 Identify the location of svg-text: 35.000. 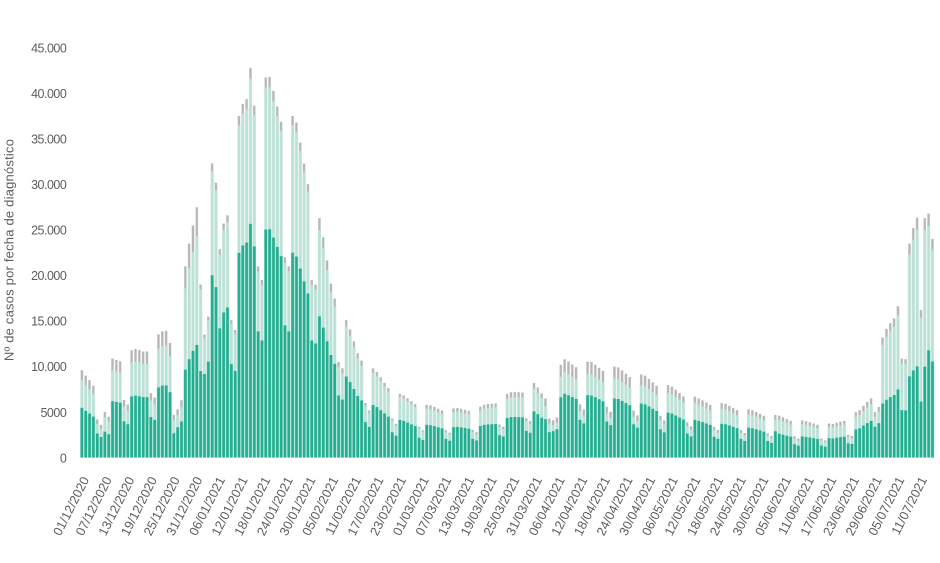
(49, 140).